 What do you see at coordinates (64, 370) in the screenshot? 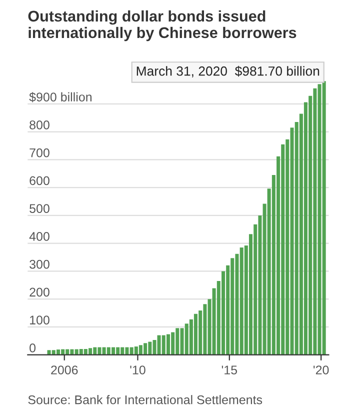
I see `x-tick-label: 2006` at bounding box center [64, 370].